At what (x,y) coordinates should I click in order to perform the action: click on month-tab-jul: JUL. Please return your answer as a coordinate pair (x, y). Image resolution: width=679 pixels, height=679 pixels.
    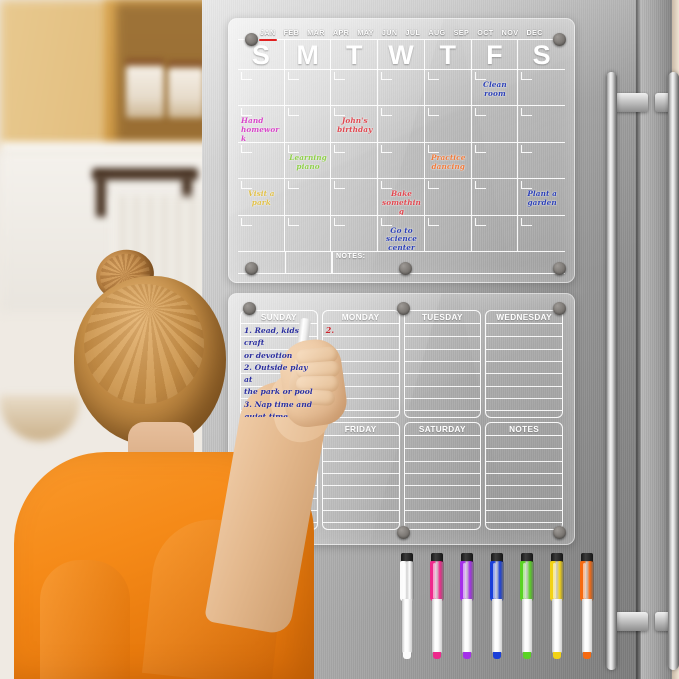
    Looking at the image, I should click on (413, 32).